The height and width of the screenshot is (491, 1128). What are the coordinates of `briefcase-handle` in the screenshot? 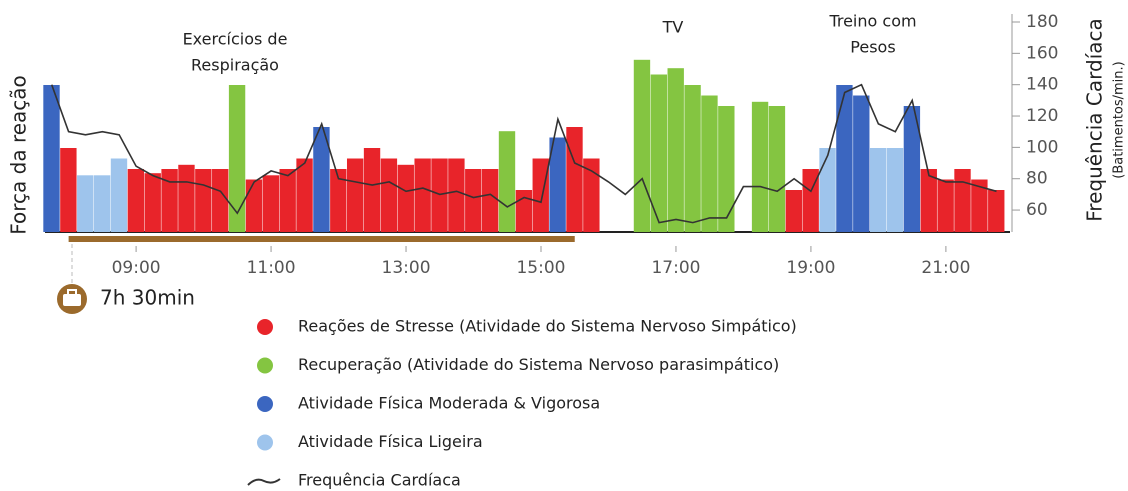 It's located at (72, 292).